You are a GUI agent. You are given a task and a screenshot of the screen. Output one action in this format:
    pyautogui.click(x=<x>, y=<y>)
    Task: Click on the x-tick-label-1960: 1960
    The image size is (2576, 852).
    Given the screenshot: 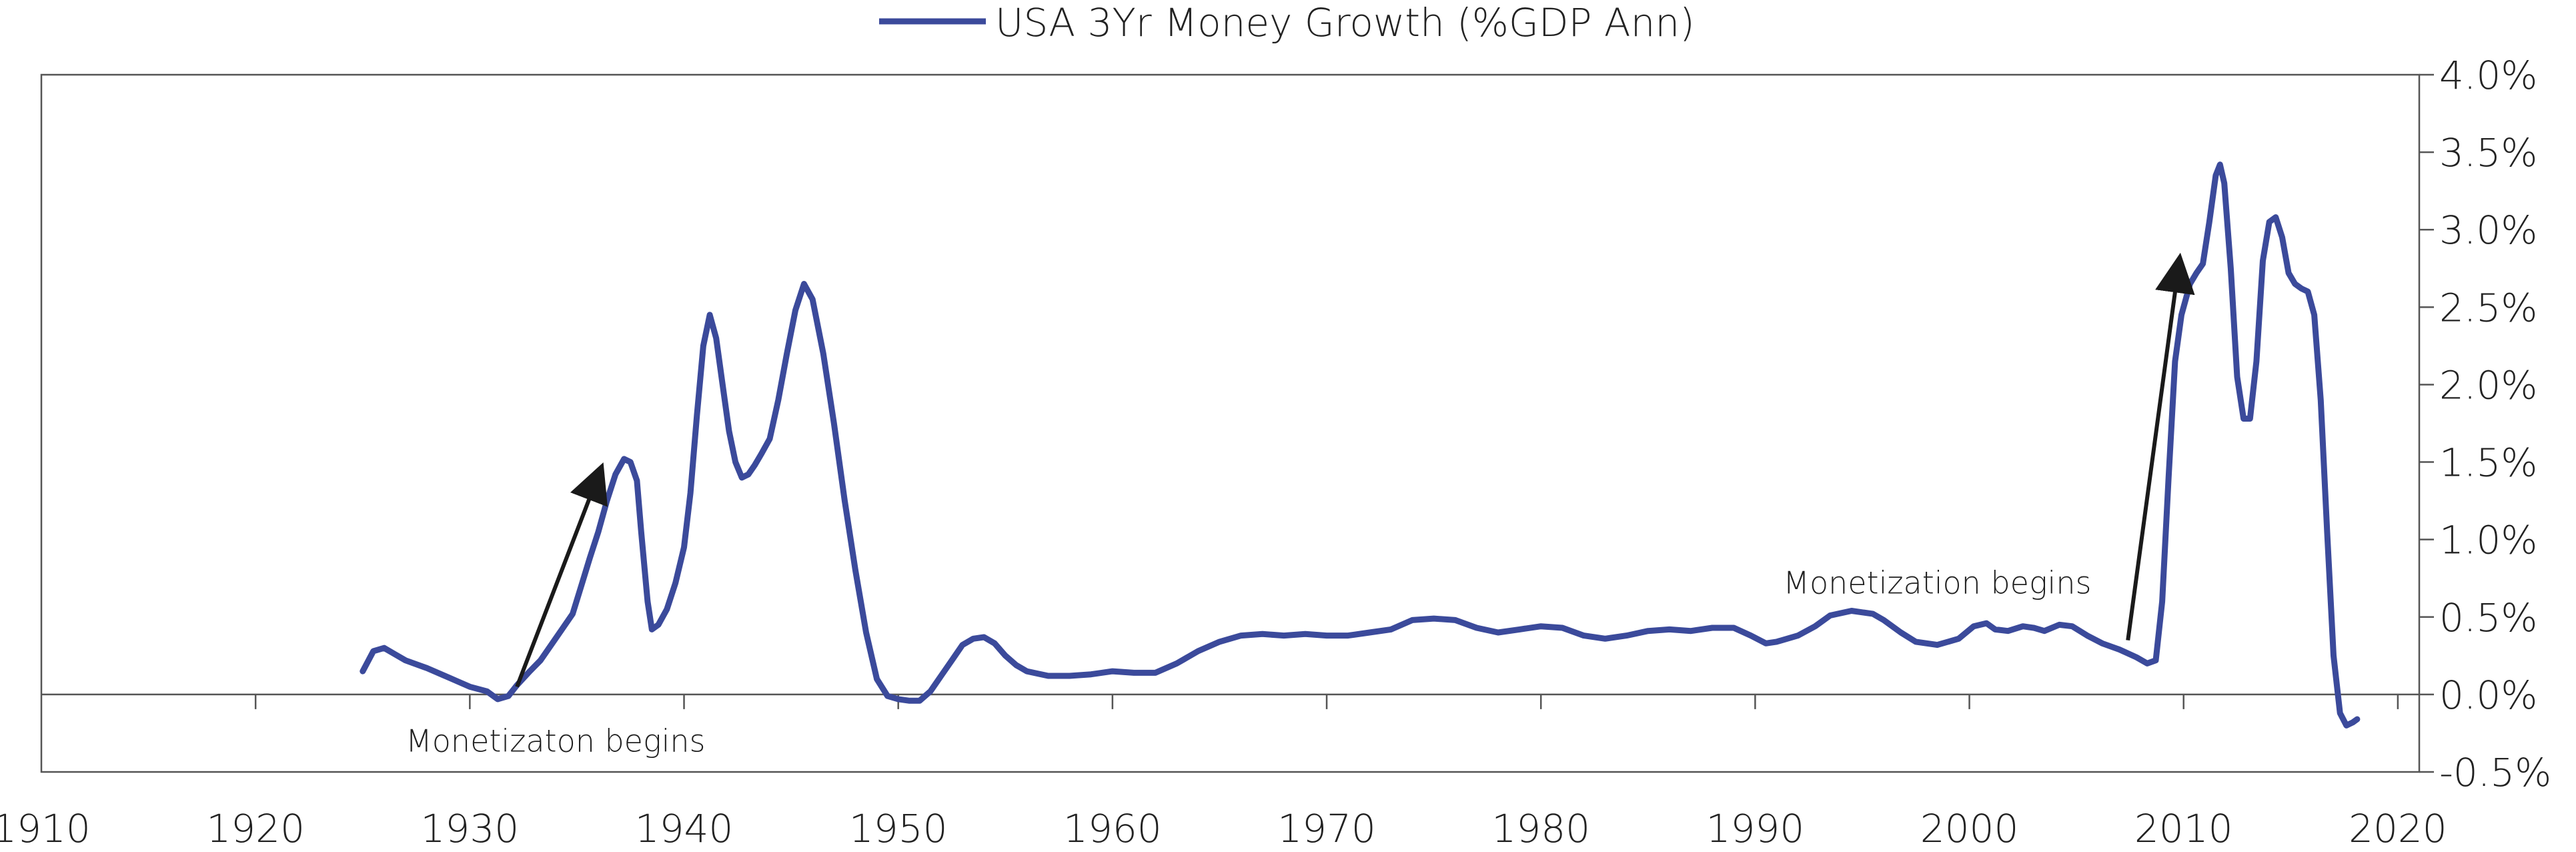 What is the action you would take?
    pyautogui.click(x=1112, y=828)
    